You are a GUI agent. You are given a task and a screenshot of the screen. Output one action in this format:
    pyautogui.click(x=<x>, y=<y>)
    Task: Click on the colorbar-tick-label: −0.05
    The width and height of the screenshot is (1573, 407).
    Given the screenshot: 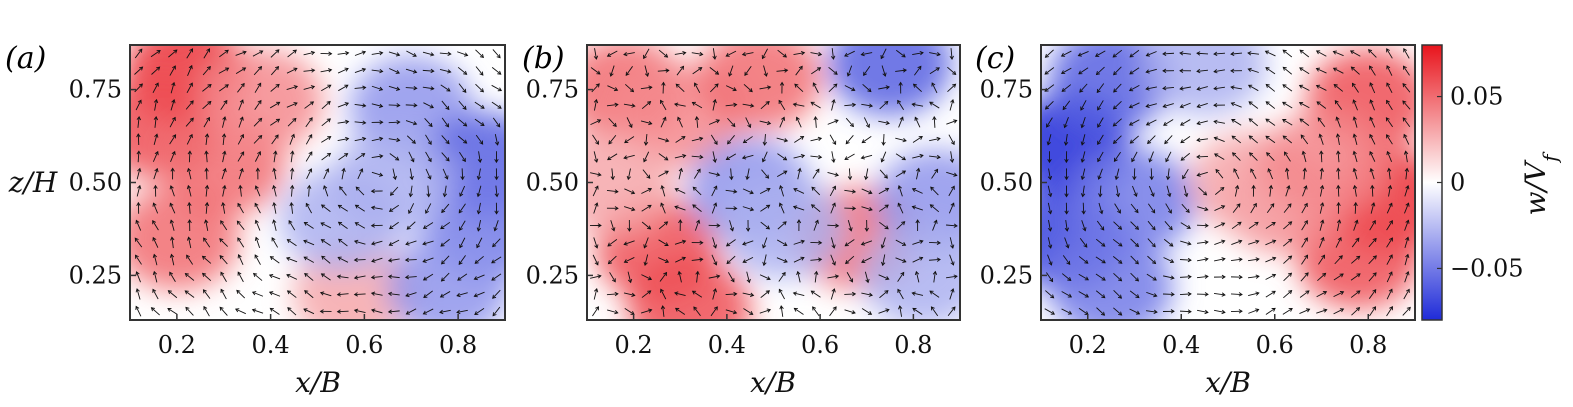 What is the action you would take?
    pyautogui.click(x=1487, y=268)
    